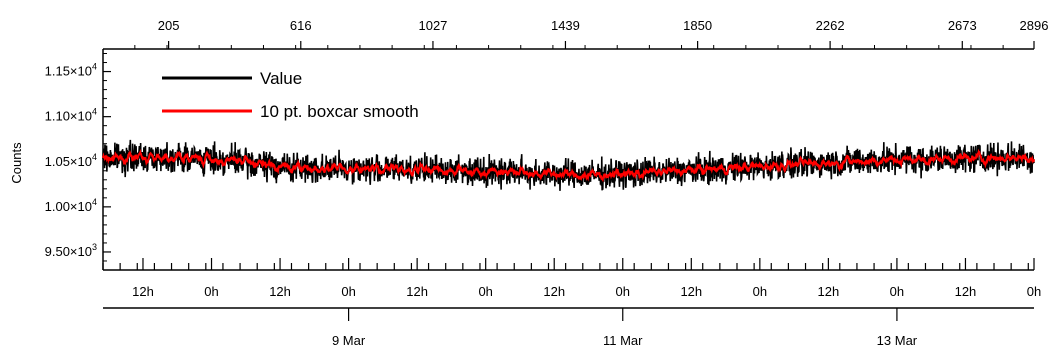 The image size is (1062, 359). What do you see at coordinates (1034, 25) in the screenshot?
I see `top-tick-label: 2896` at bounding box center [1034, 25].